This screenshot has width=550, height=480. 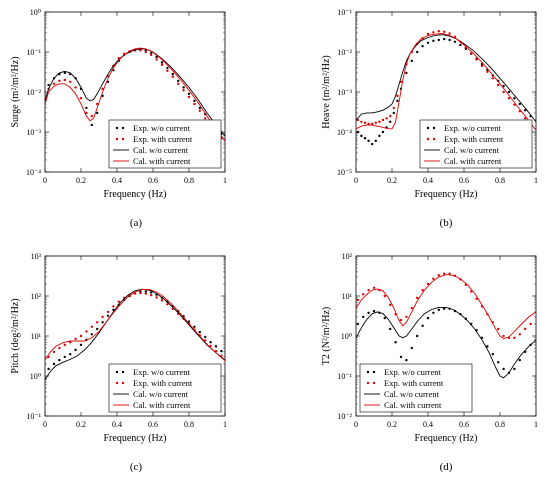 I want to click on legend-entry: Exp. with current, so click(x=154, y=383).